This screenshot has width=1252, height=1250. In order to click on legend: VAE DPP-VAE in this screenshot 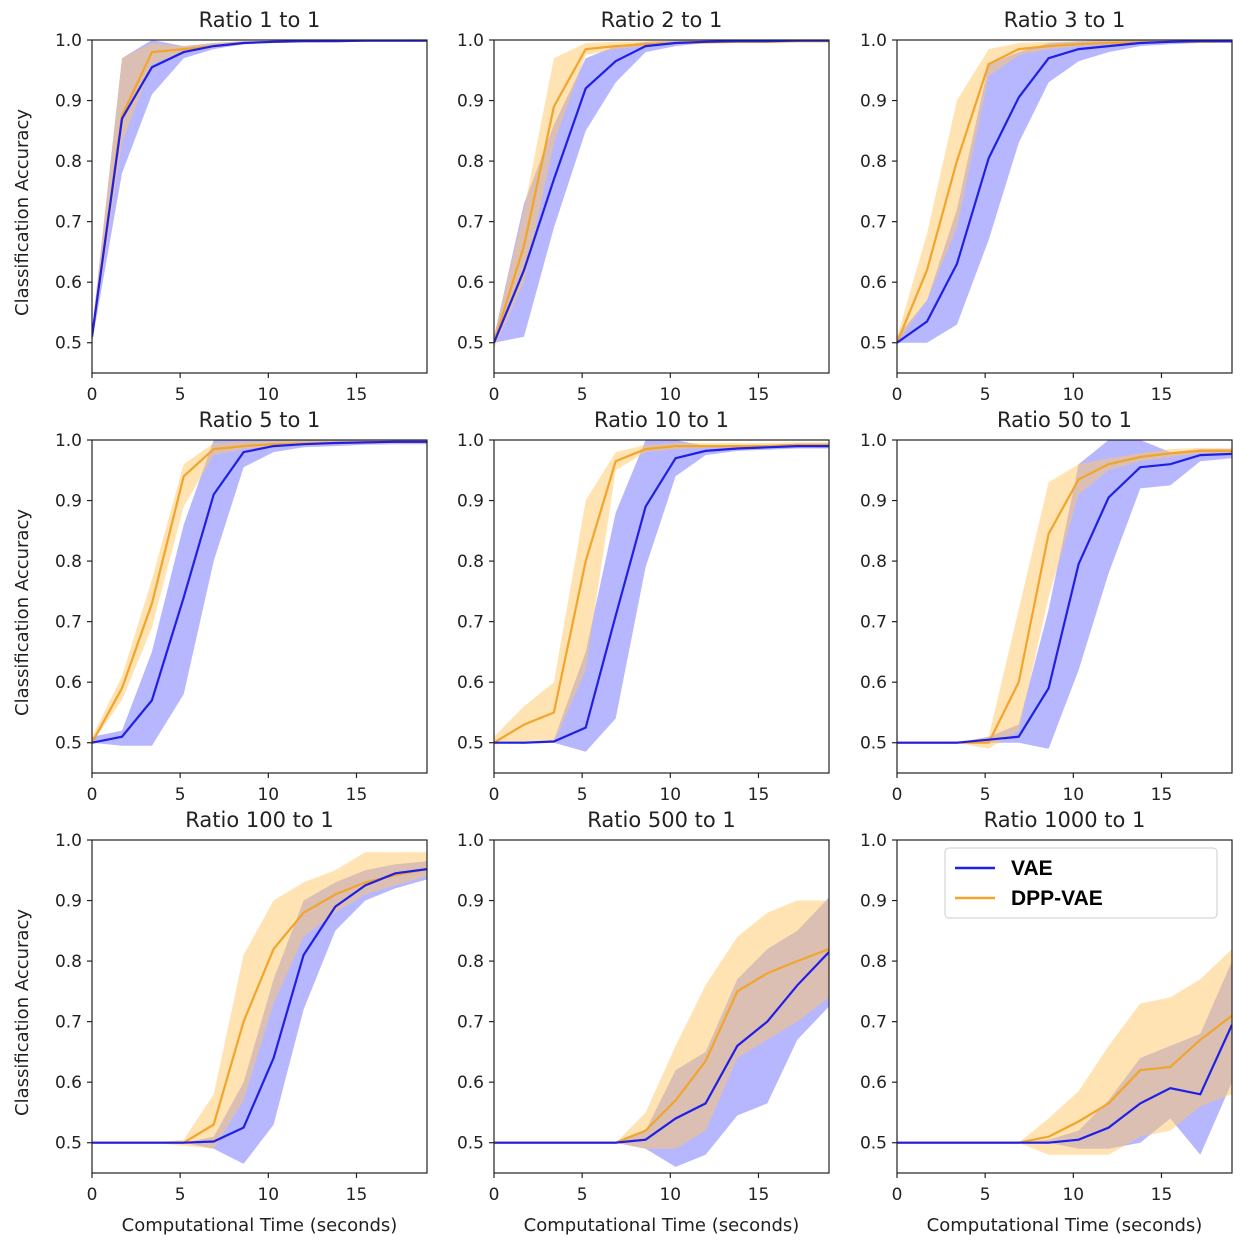, I will do `click(1081, 883)`.